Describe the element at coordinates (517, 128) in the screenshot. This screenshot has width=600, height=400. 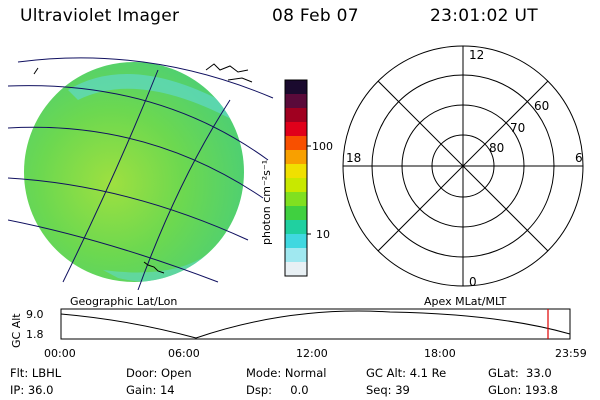
I see `lat-label-70: 70` at that location.